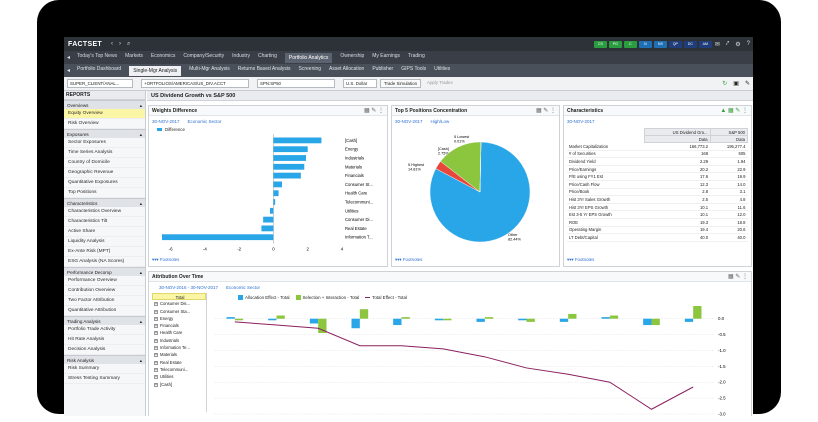 Image resolution: width=818 pixels, height=422 pixels. What do you see at coordinates (104, 311) in the screenshot?
I see `report-item: Quantitative Attribution` at bounding box center [104, 311].